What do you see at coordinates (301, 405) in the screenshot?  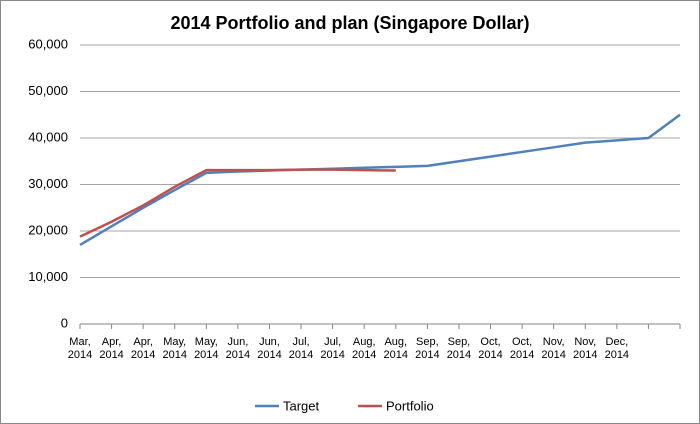 I see `legend-label: Target` at bounding box center [301, 405].